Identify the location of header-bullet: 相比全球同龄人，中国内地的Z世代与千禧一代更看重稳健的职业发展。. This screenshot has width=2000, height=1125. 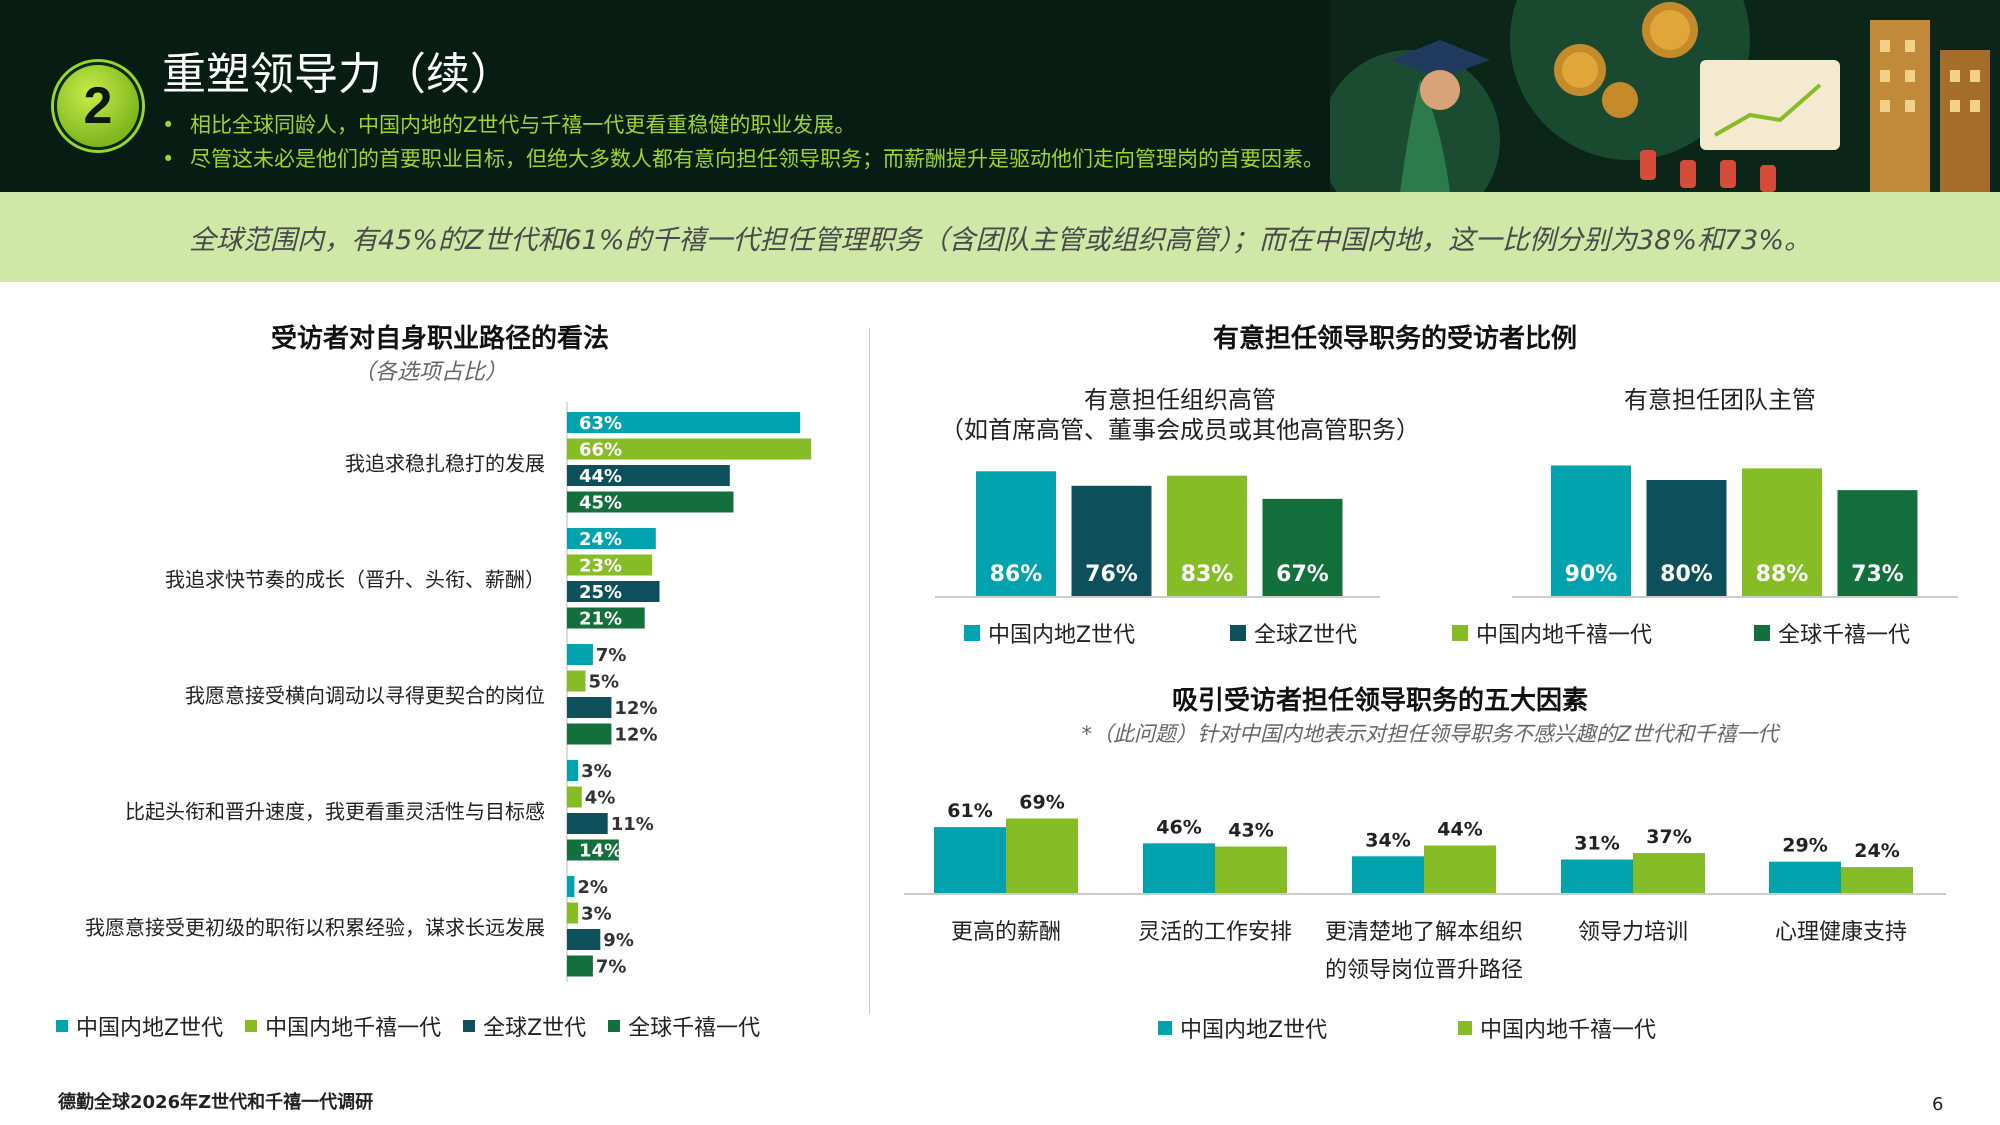
(743, 125).